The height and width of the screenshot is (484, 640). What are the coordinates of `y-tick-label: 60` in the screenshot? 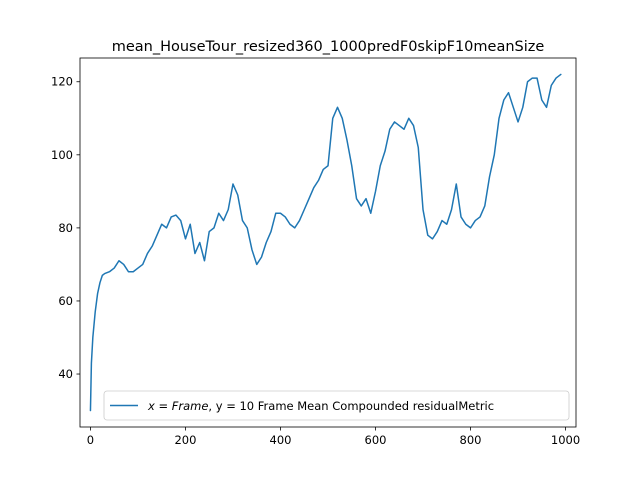 It's located at (65, 301).